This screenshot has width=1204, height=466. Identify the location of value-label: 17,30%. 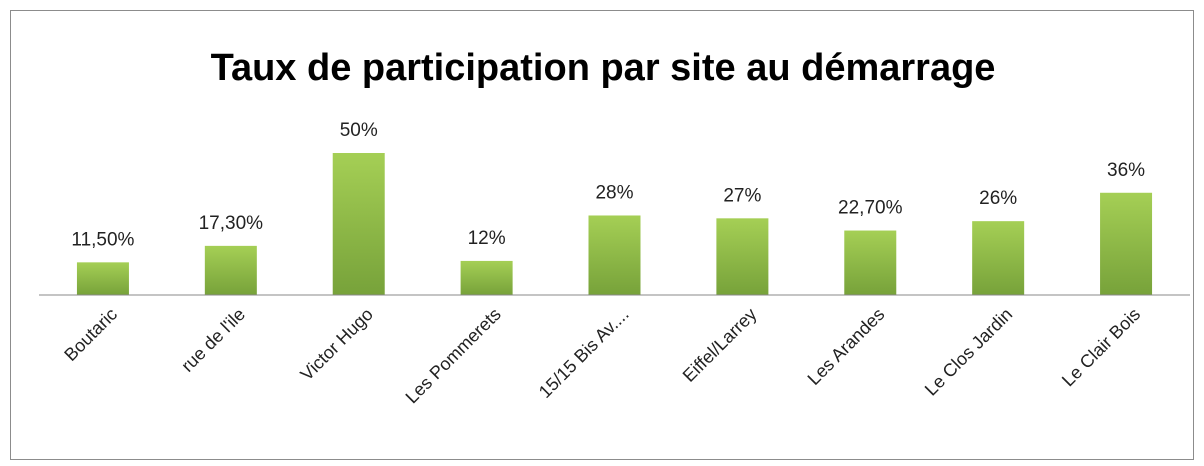
(231, 223).